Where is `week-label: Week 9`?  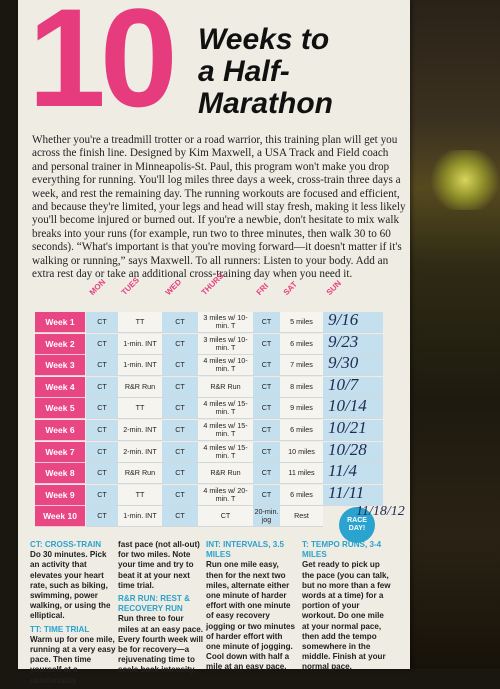
week-label: Week 9 is located at coordinates (60, 495).